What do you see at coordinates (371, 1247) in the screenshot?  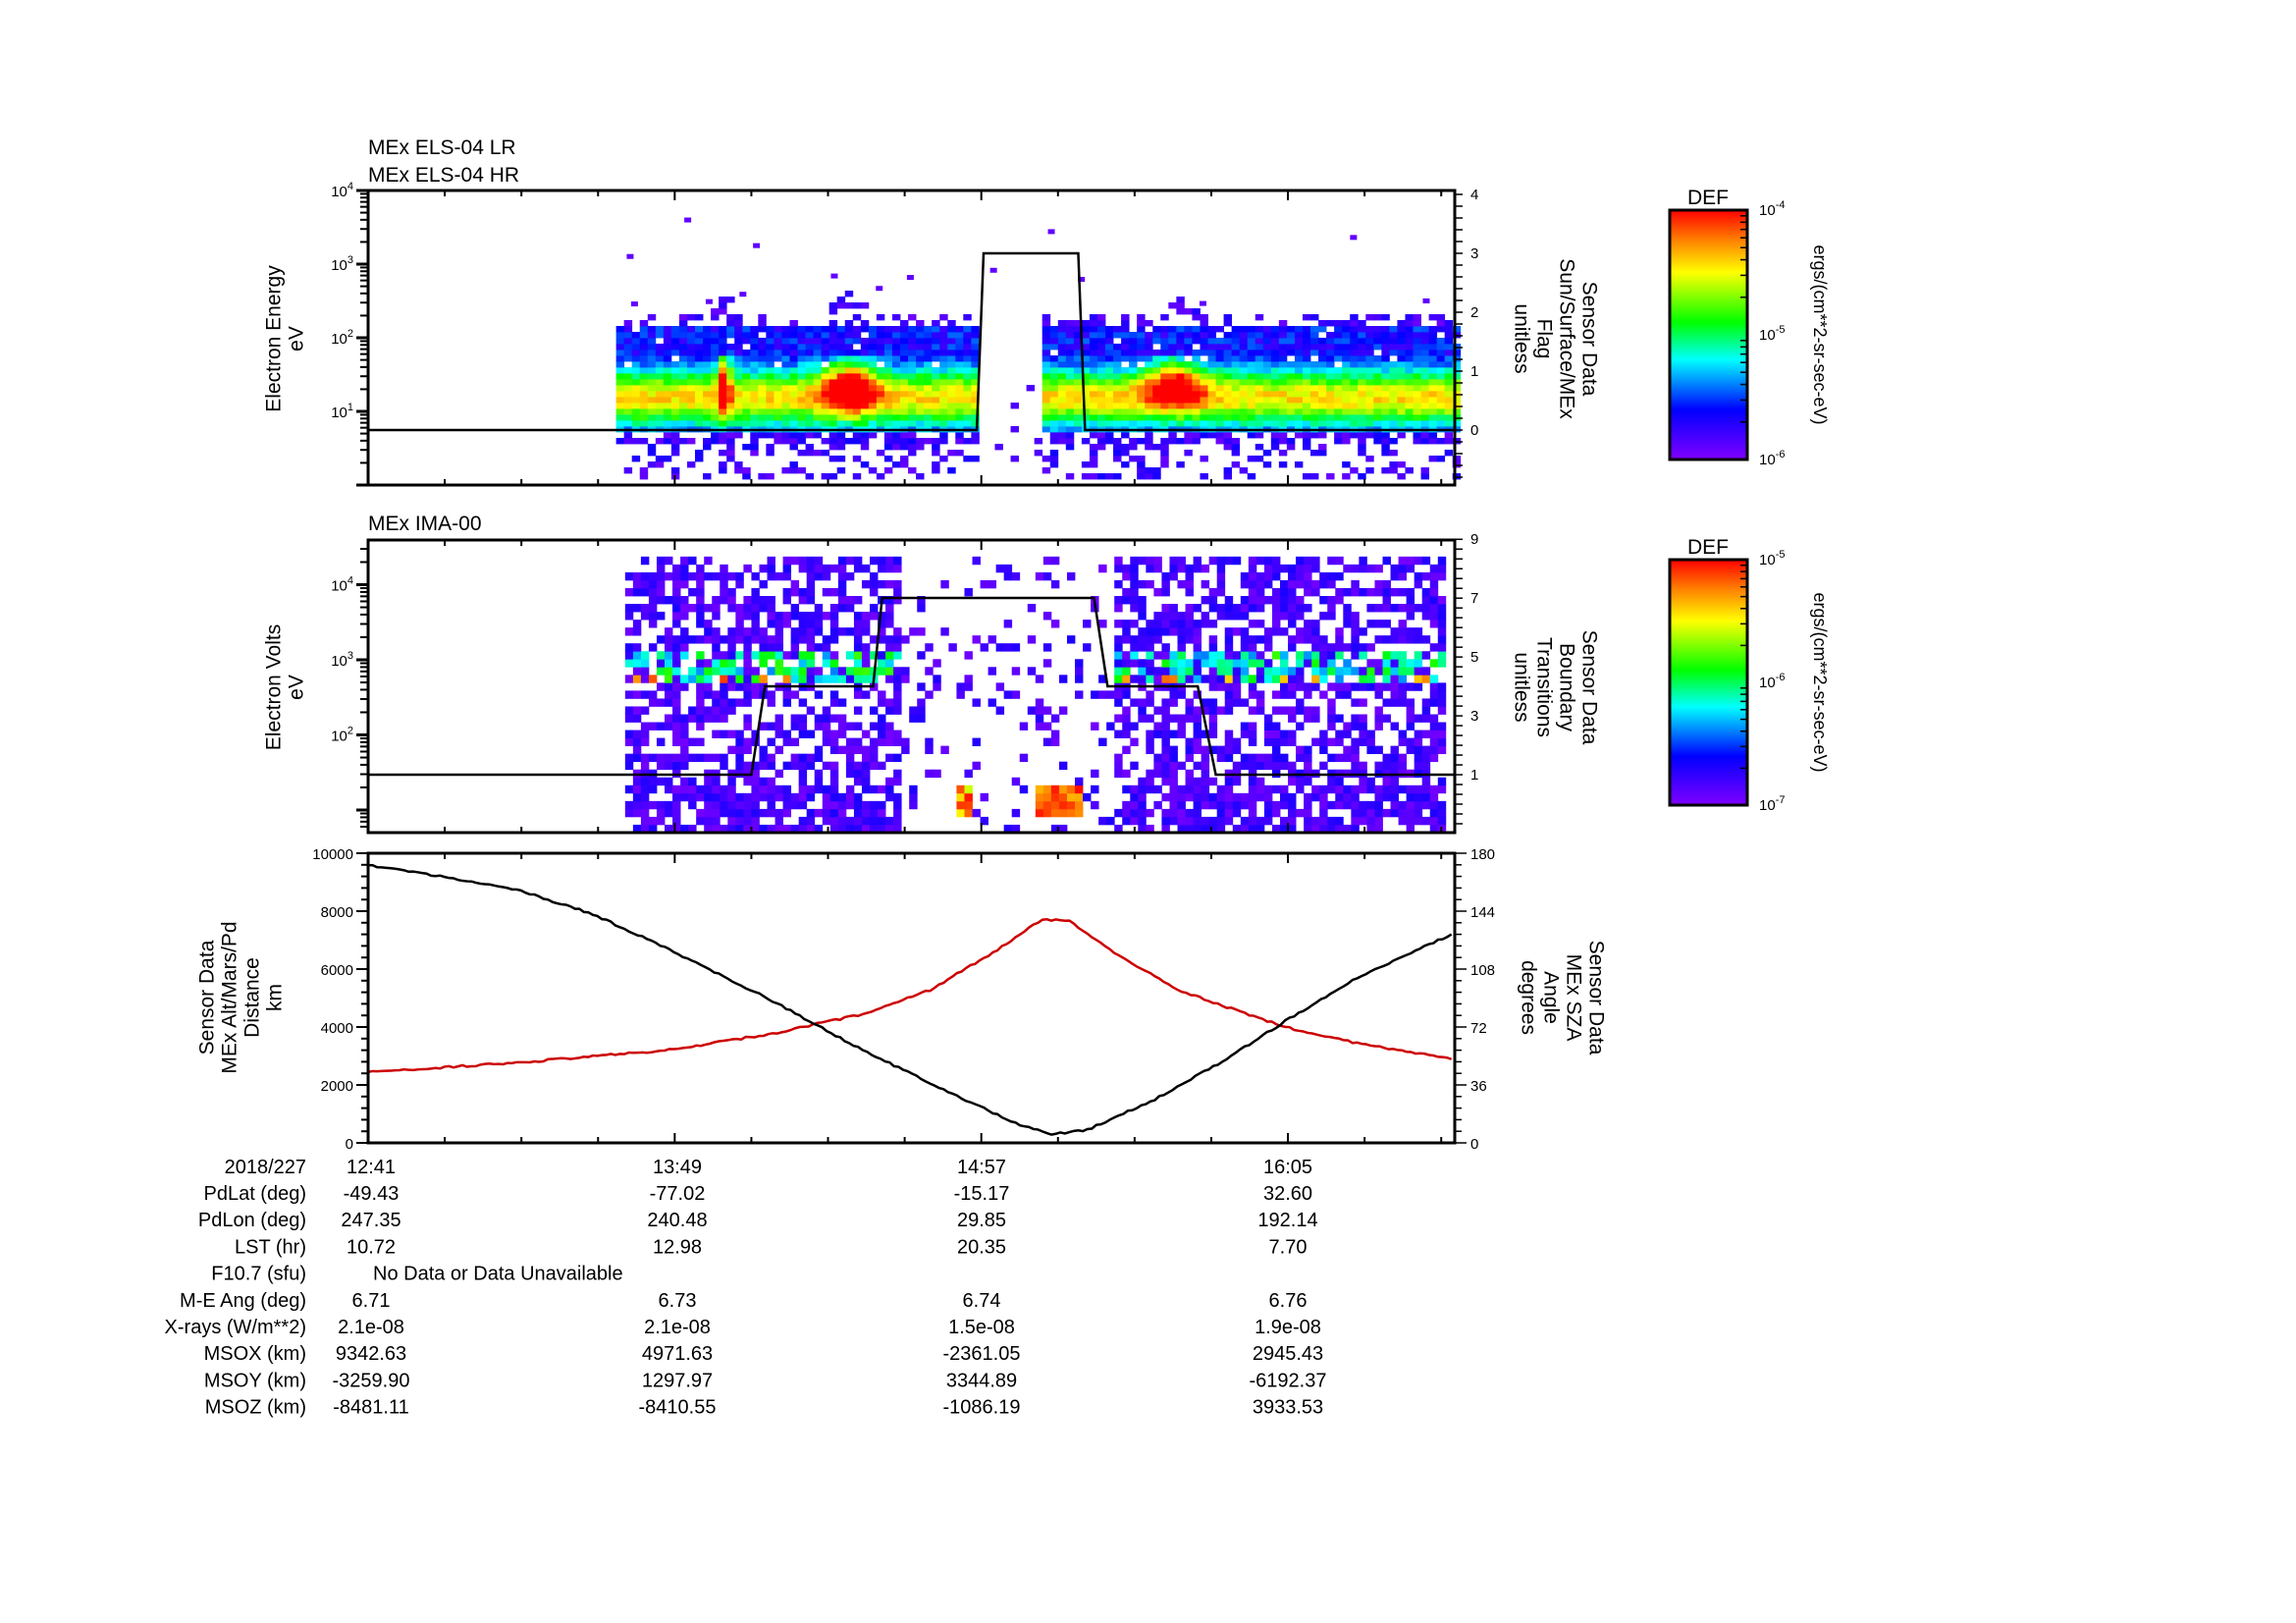 I see `ephemeris-value: 10.72` at bounding box center [371, 1247].